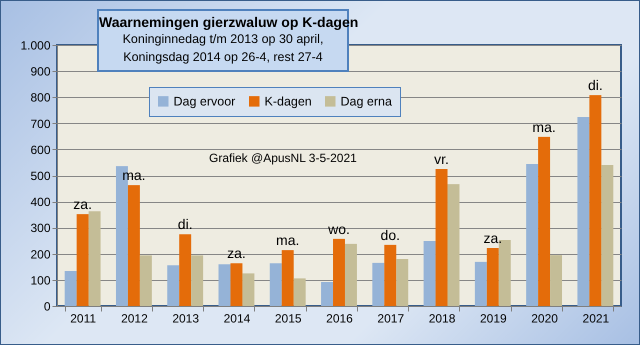  What do you see at coordinates (340, 319) in the screenshot?
I see `x-tick-label: 2016` at bounding box center [340, 319].